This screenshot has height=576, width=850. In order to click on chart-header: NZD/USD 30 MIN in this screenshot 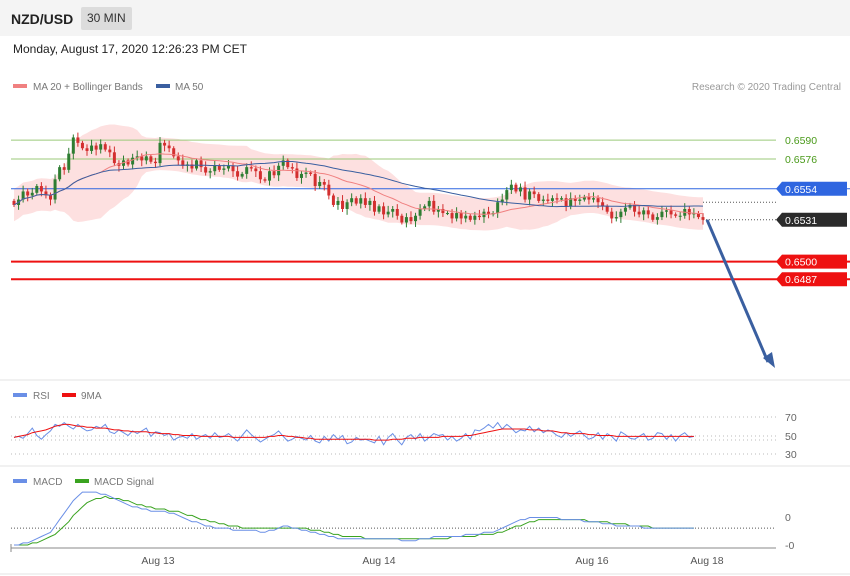, I will do `click(425, 18)`.